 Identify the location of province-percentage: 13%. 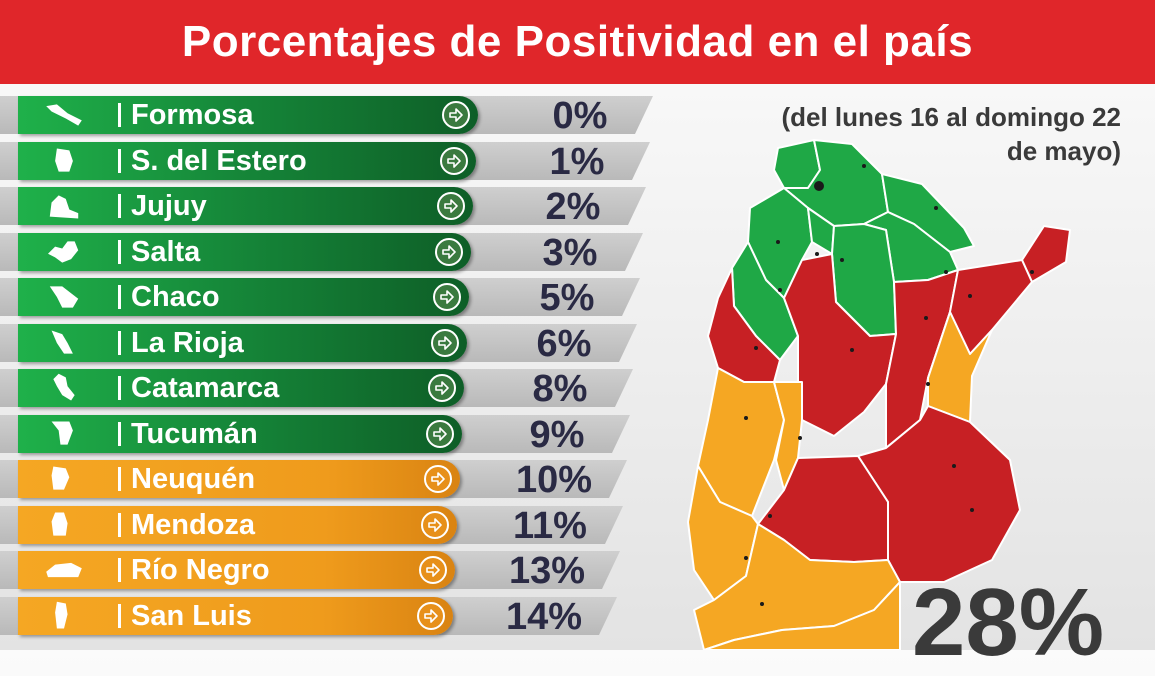
(547, 571).